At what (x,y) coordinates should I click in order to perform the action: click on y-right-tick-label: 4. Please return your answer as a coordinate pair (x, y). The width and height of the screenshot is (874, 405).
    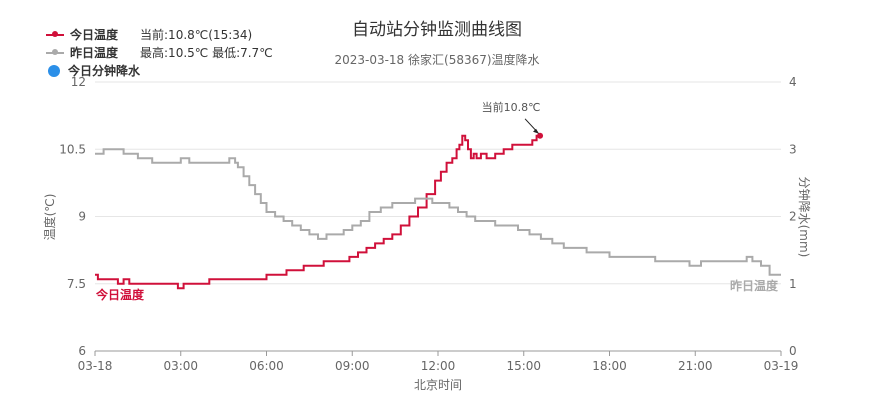
    Looking at the image, I should click on (793, 82).